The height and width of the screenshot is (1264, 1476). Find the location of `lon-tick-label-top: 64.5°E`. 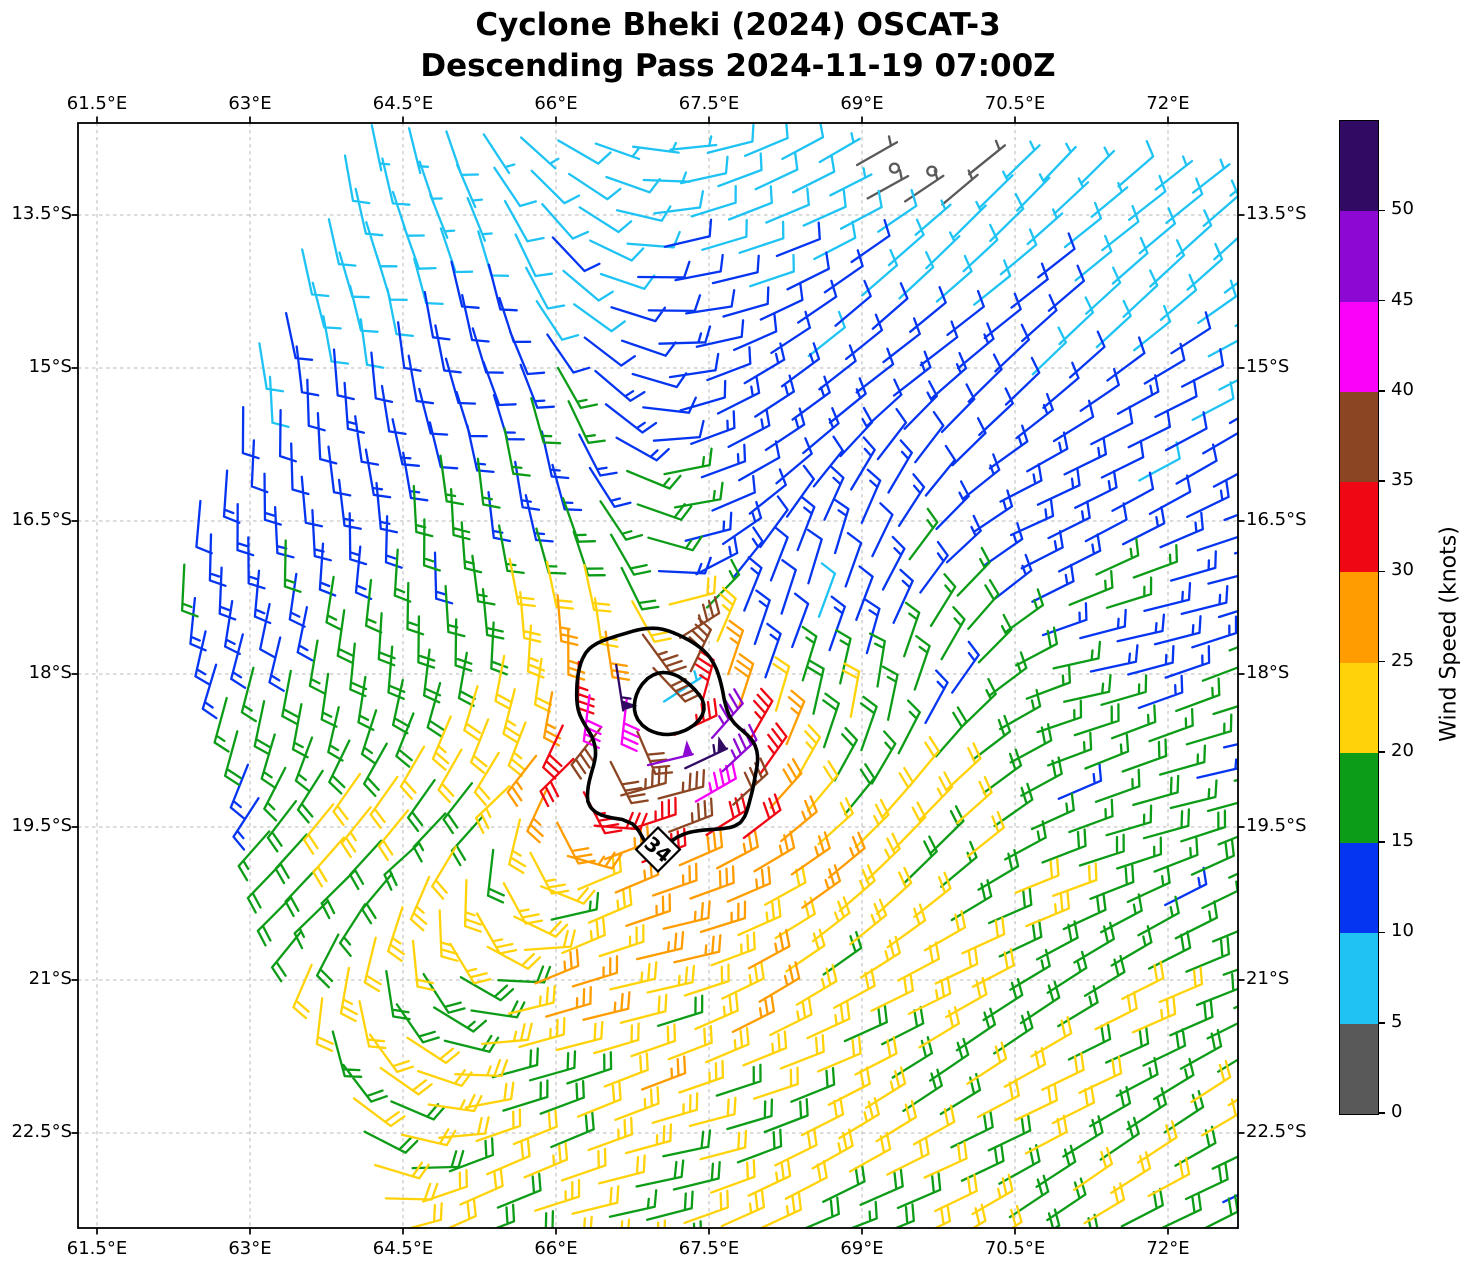

lon-tick-label-top: 64.5°E is located at coordinates (403, 103).